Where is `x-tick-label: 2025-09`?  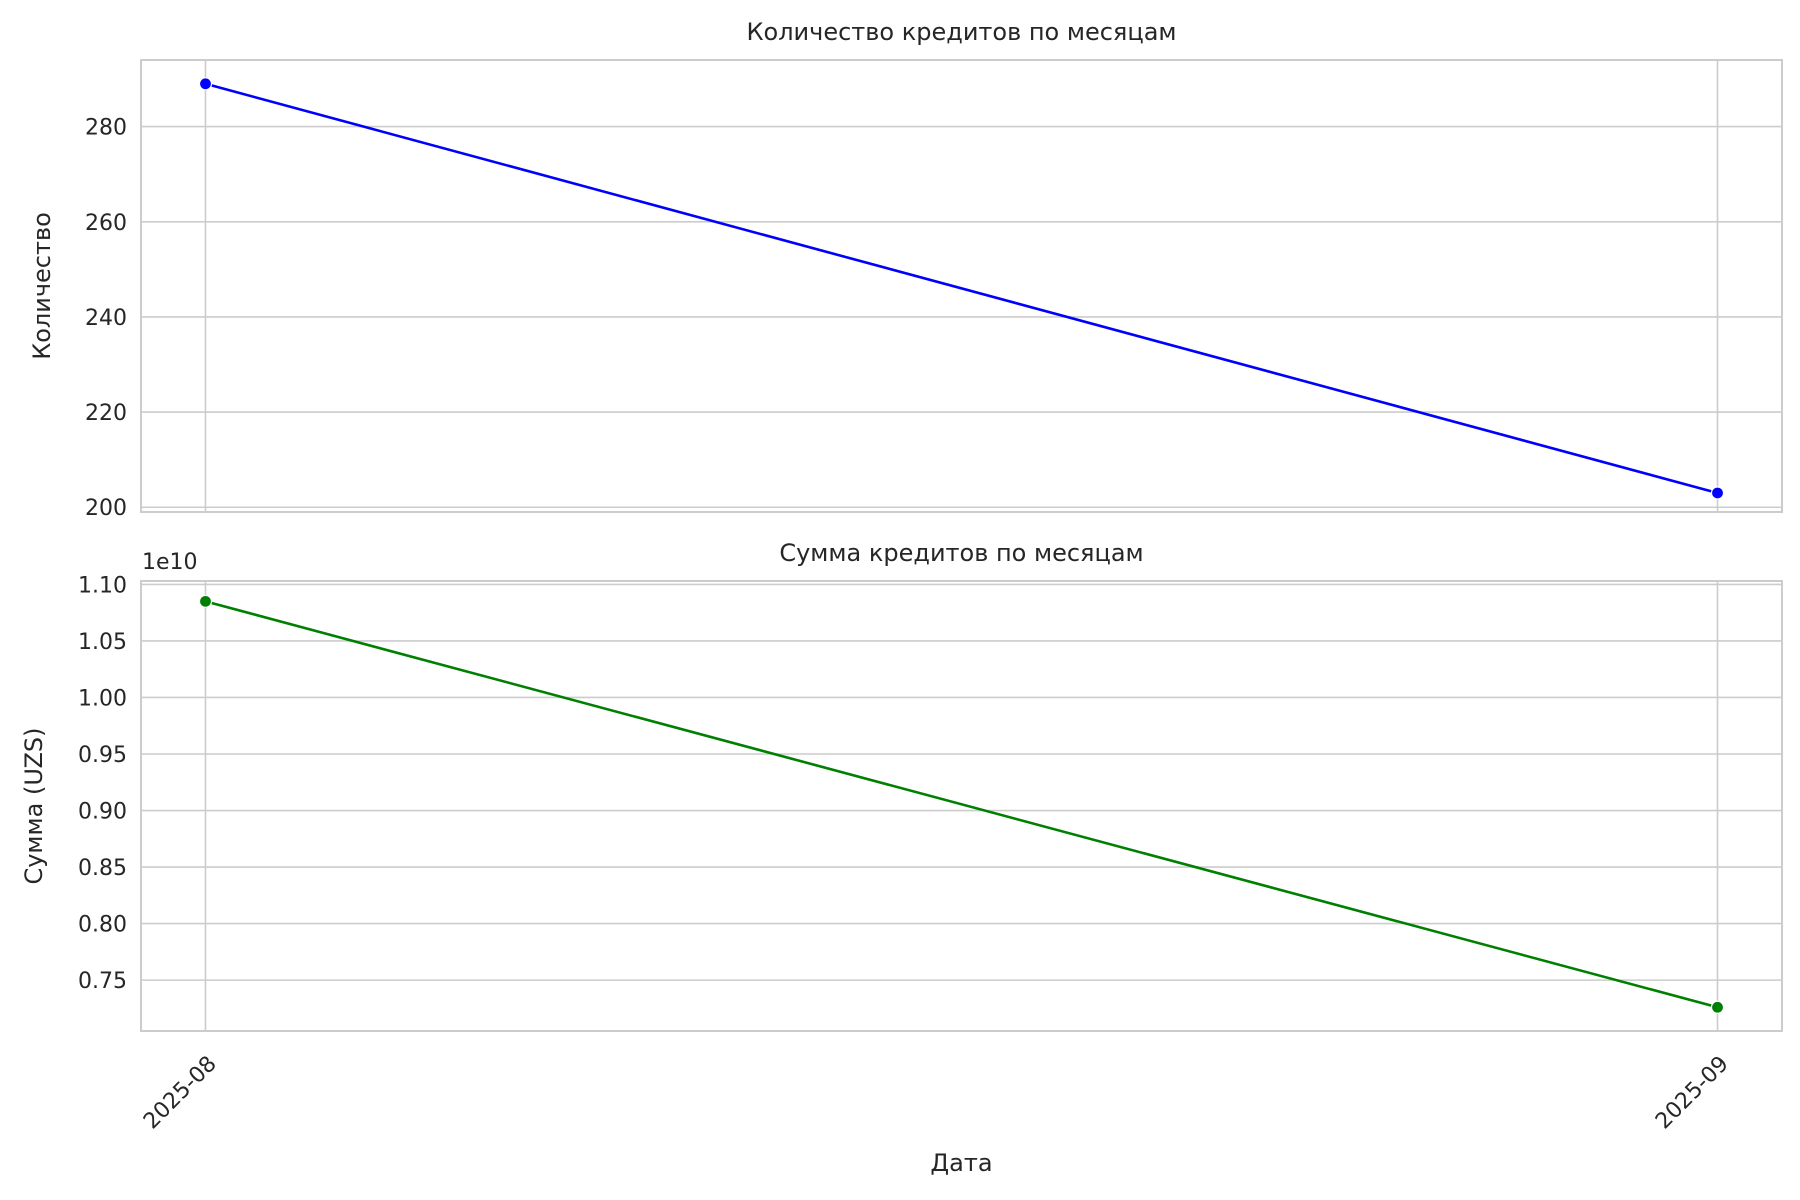
x-tick-label: 2025-09 is located at coordinates (1692, 1093).